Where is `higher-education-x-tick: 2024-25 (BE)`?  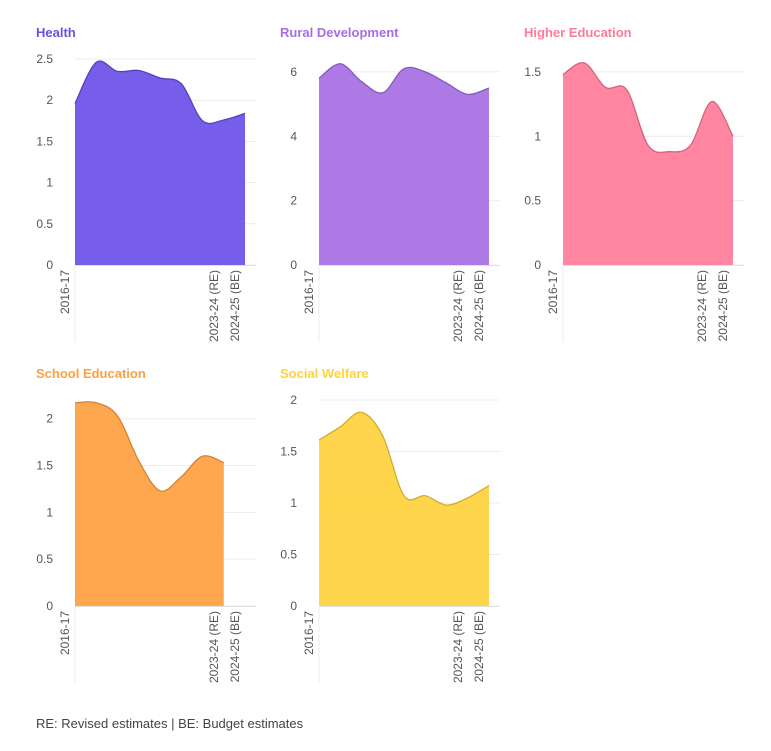 higher-education-x-tick: 2024-25 (BE) is located at coordinates (723, 305).